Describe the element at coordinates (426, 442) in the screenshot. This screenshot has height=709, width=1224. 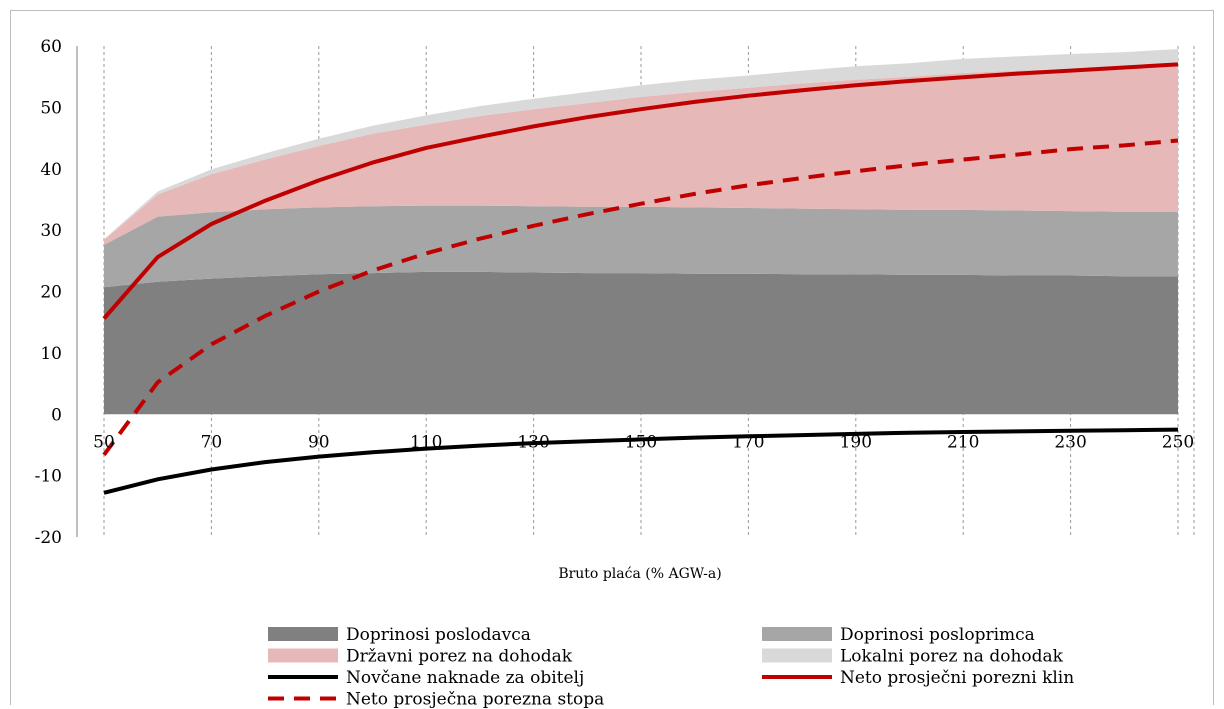
I see `x-tick-label: 110` at that location.